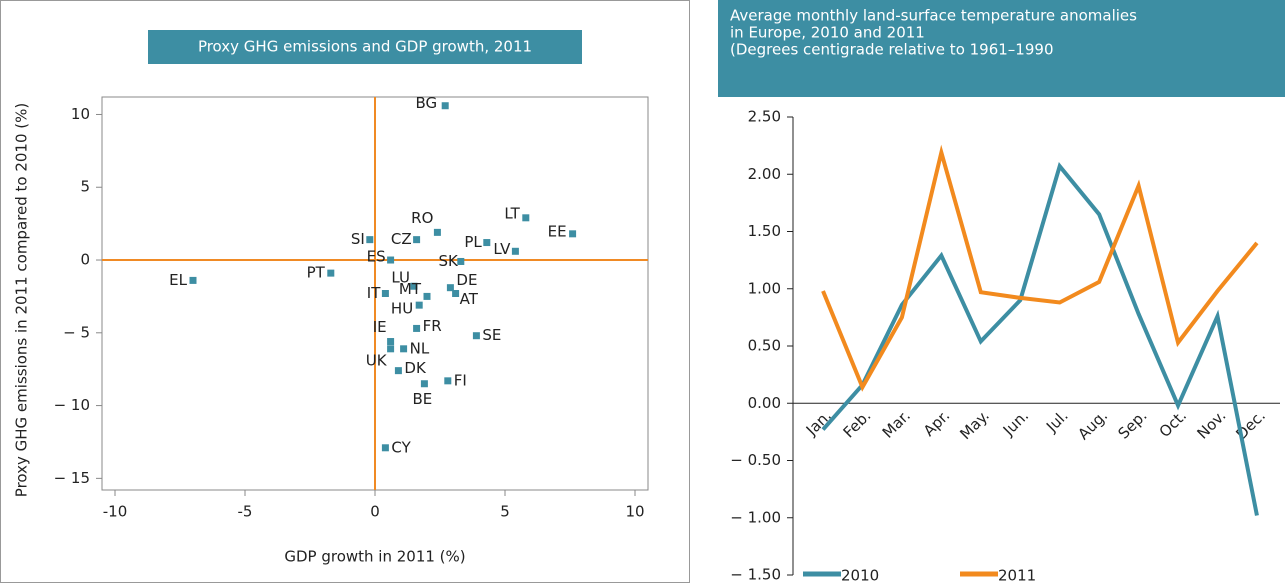 The image size is (1285, 583). I want to click on y-tick-label: 5, so click(85, 187).